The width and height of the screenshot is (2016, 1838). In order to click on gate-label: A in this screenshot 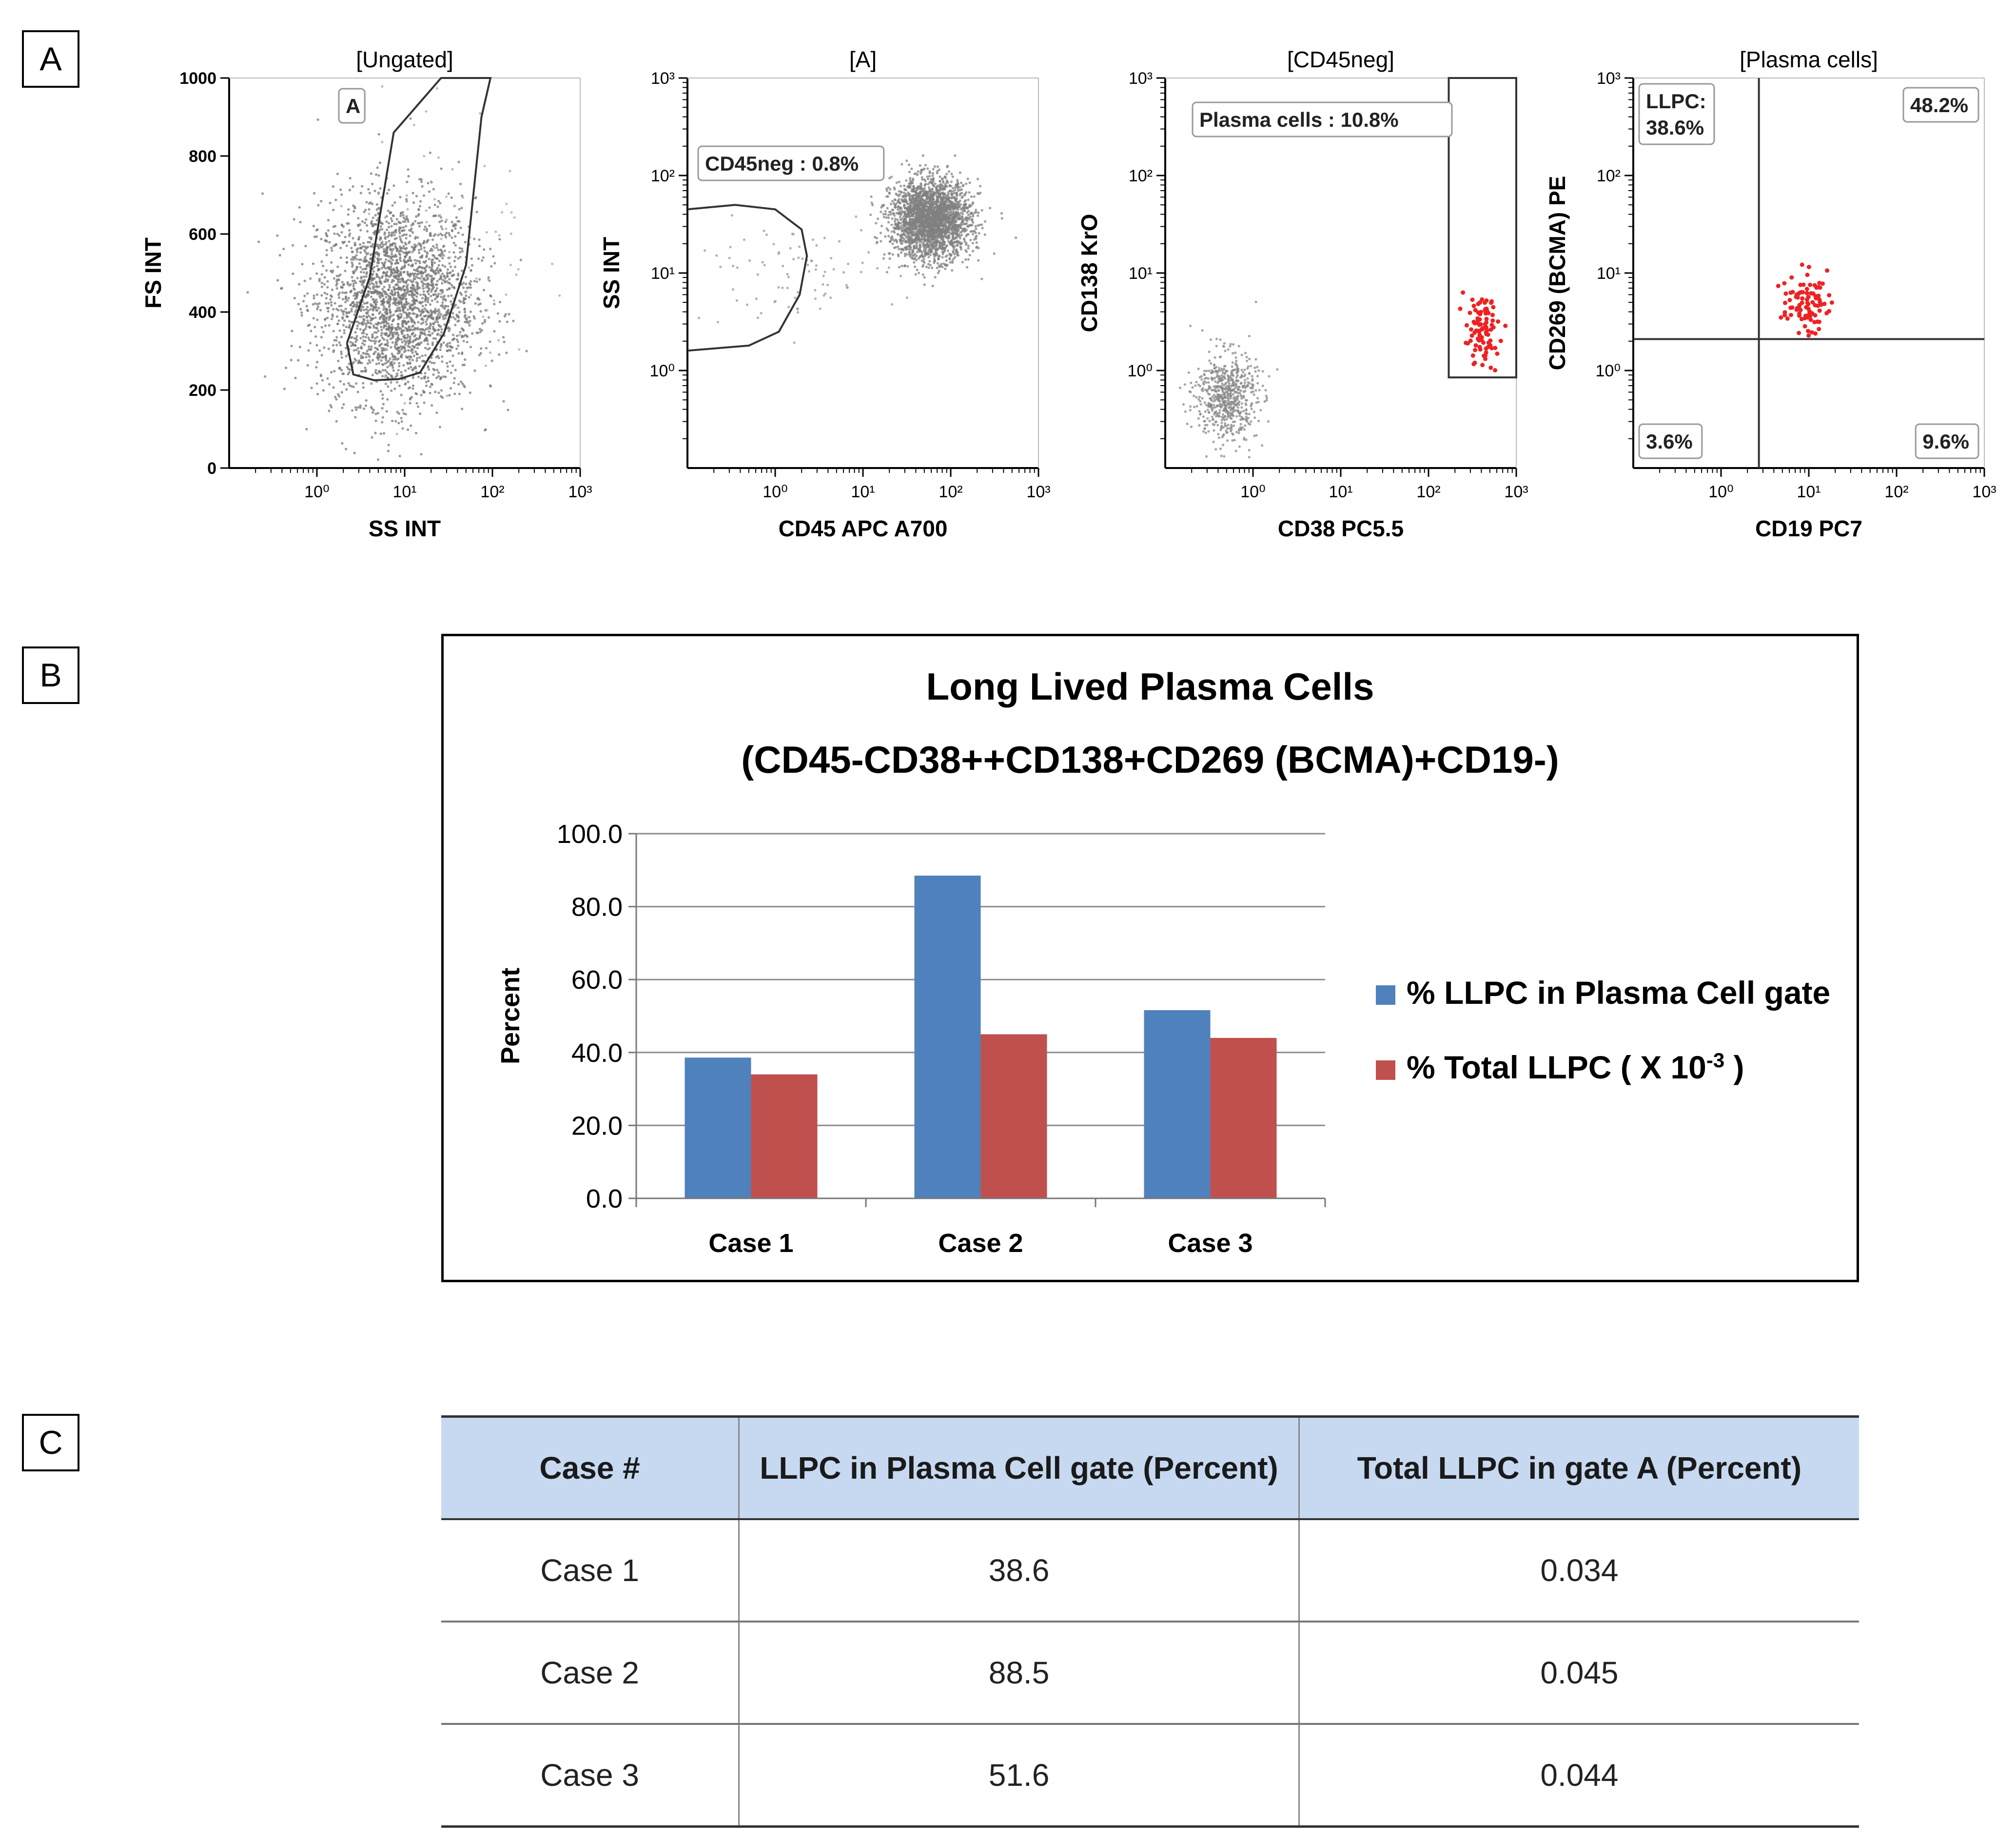, I will do `click(352, 106)`.